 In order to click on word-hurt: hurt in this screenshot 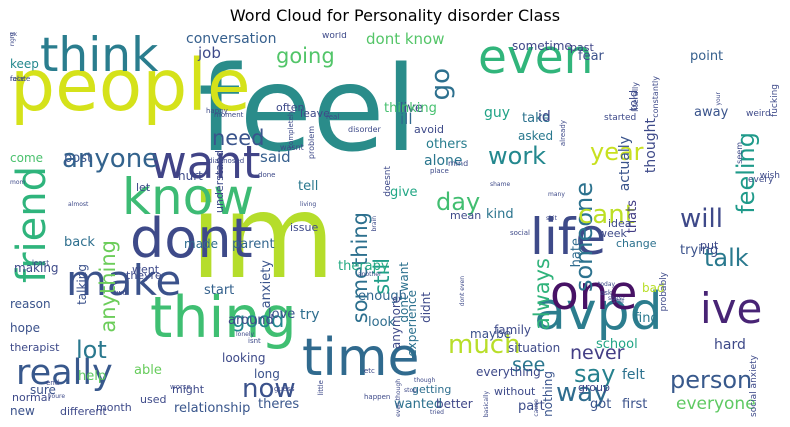, I will do `click(190, 176)`.